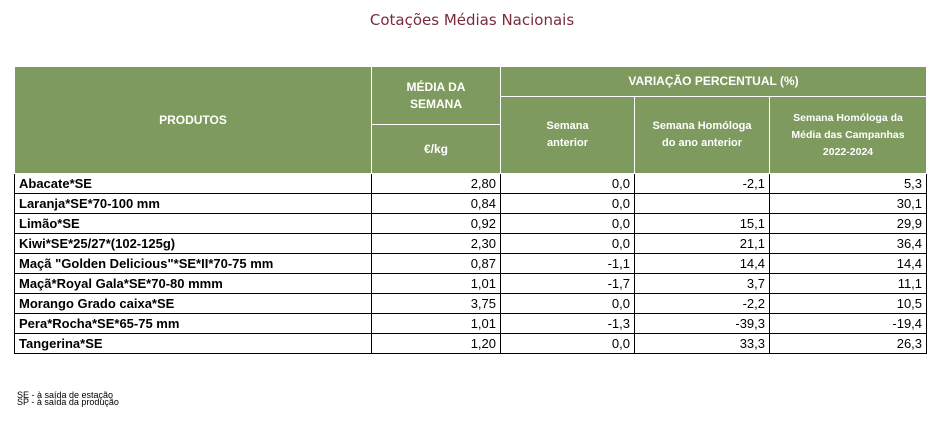  I want to click on cell-homologa-media: 30,1, so click(848, 203).